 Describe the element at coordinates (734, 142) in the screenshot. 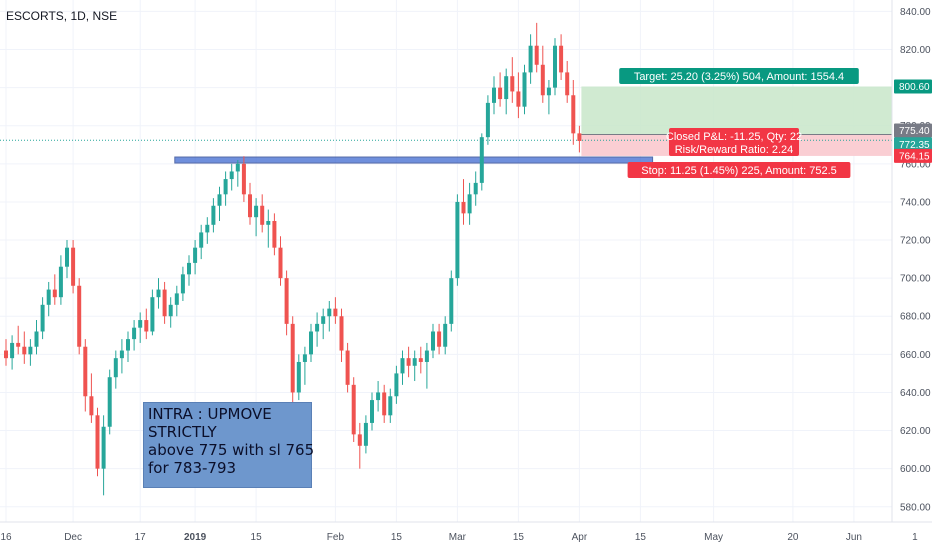

I see `pnl-label-box` at that location.